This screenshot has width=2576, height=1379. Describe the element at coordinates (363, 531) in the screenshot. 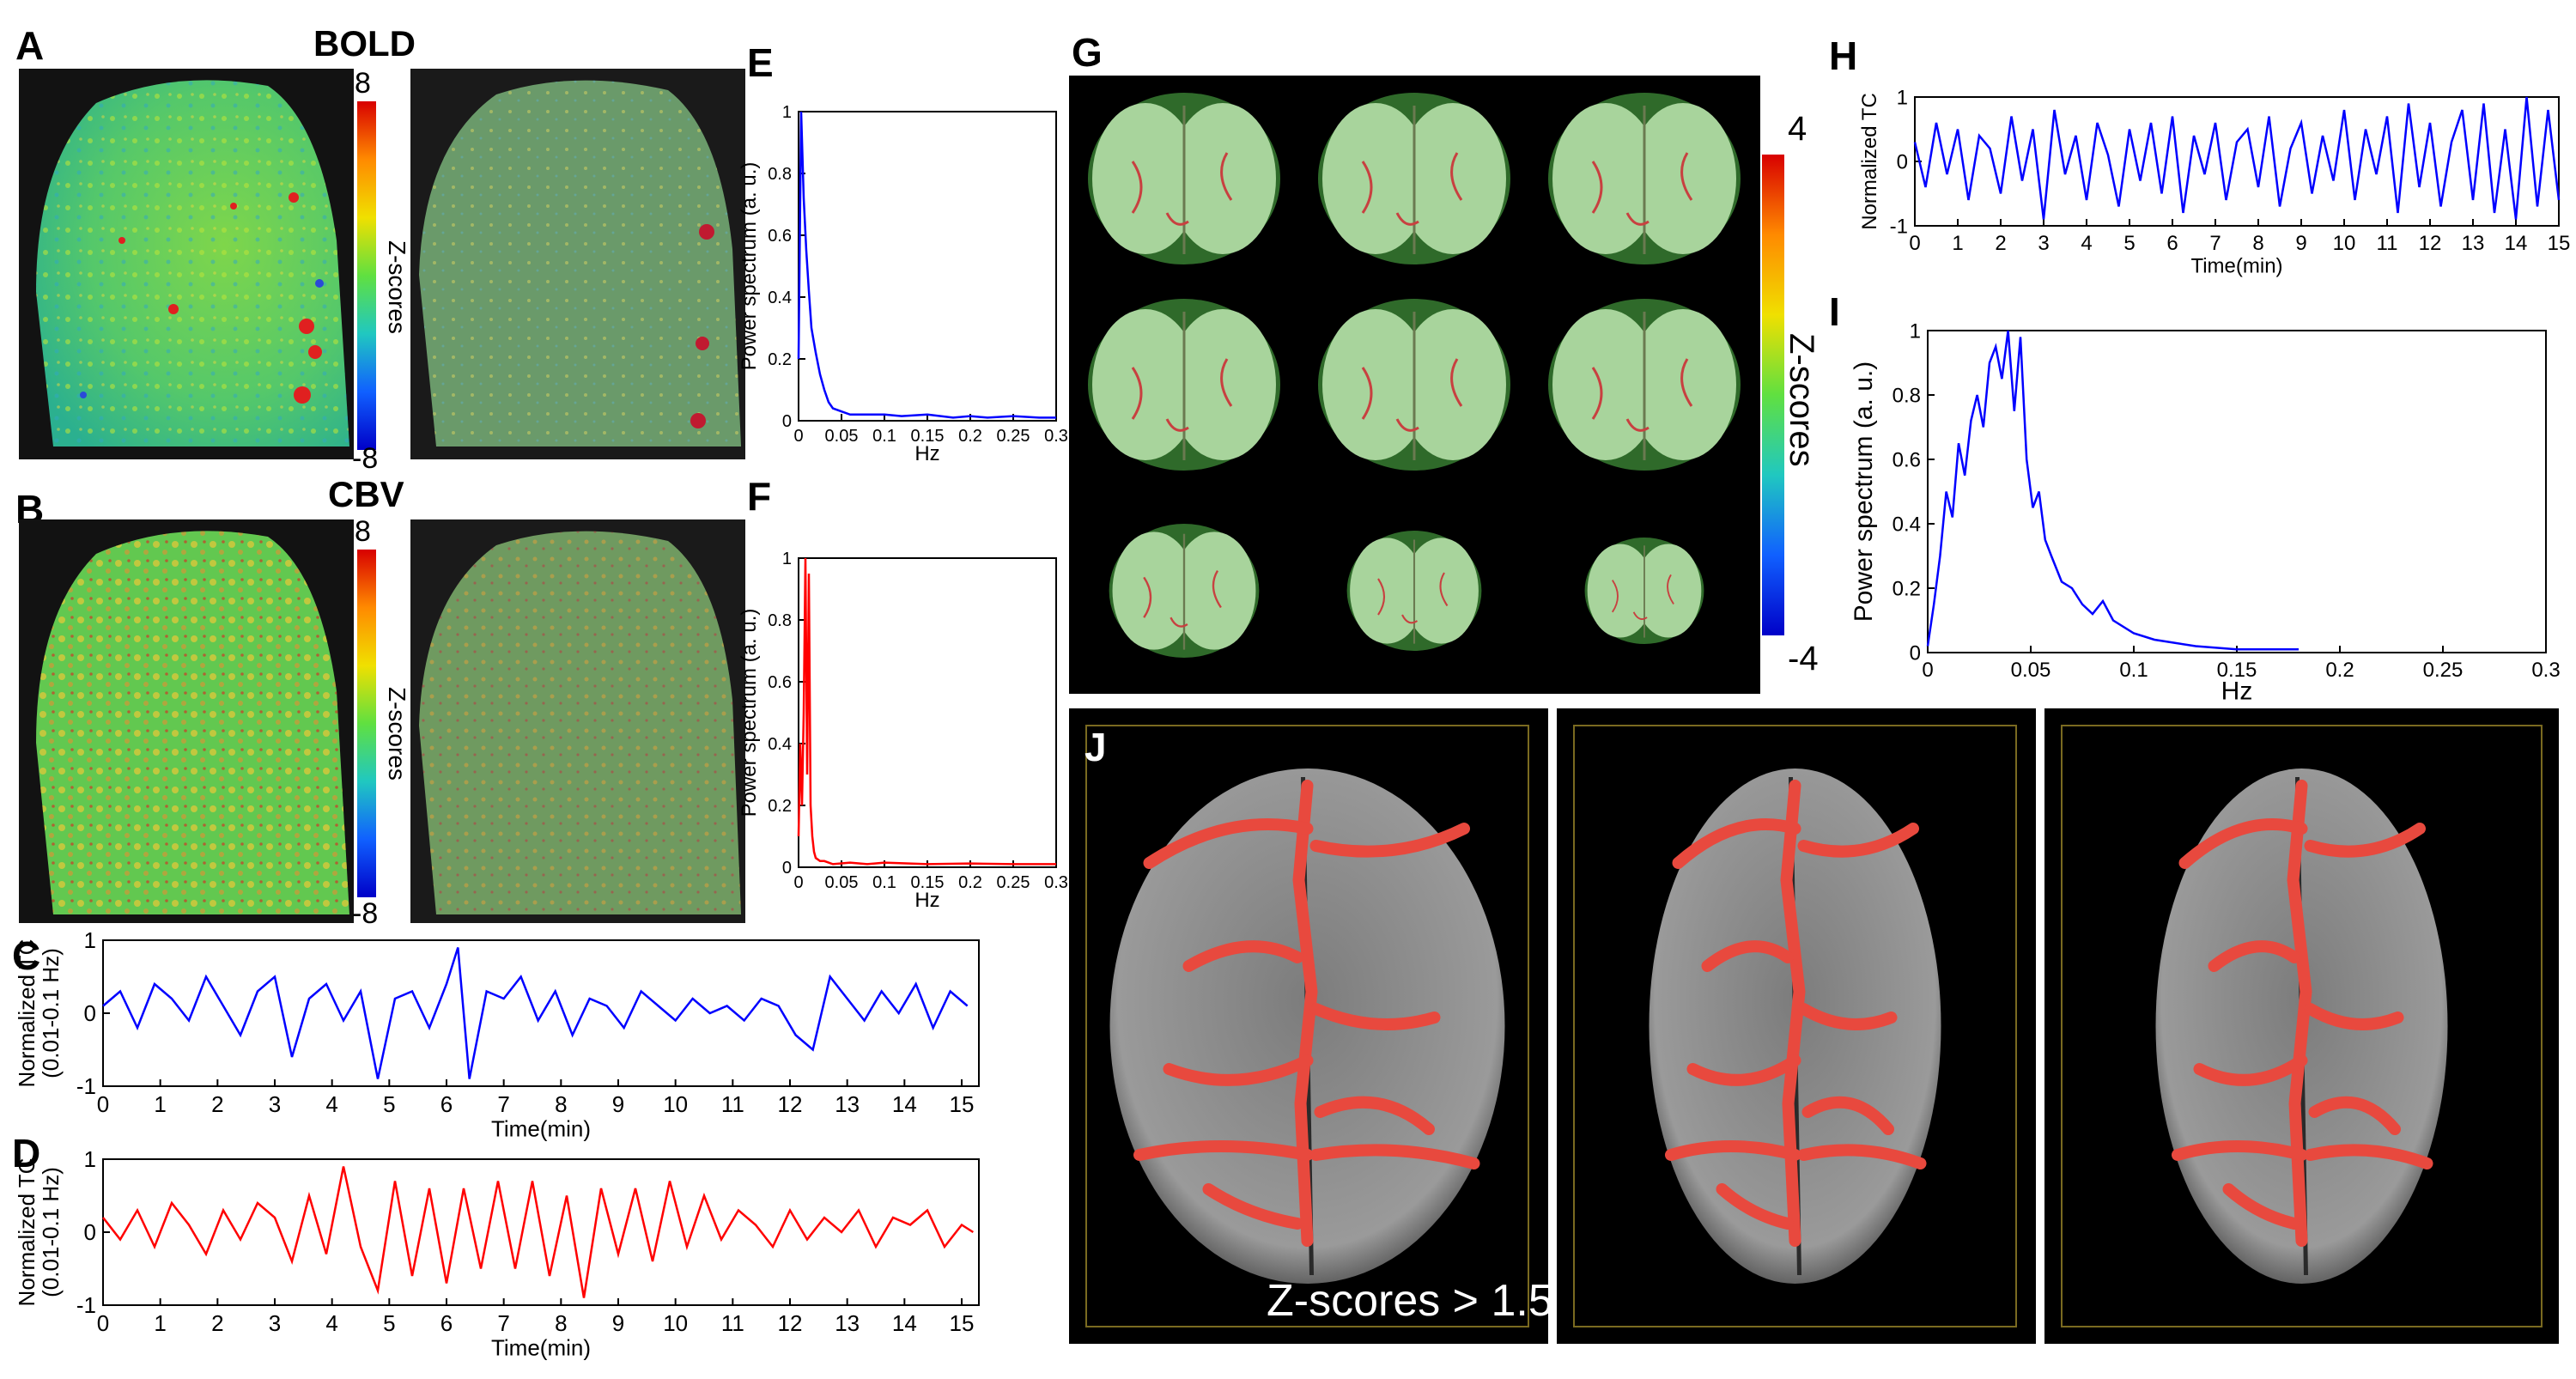

I see `colorbar-b-max: 8` at that location.